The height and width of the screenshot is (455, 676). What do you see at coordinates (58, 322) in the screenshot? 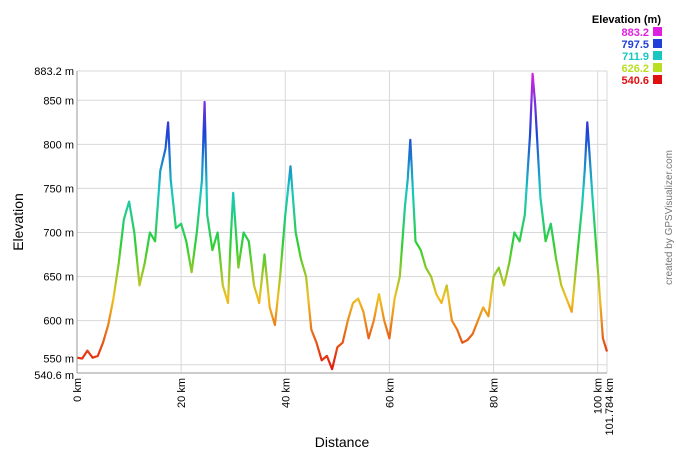
I see `y-tick-label: 600 m` at bounding box center [58, 322].